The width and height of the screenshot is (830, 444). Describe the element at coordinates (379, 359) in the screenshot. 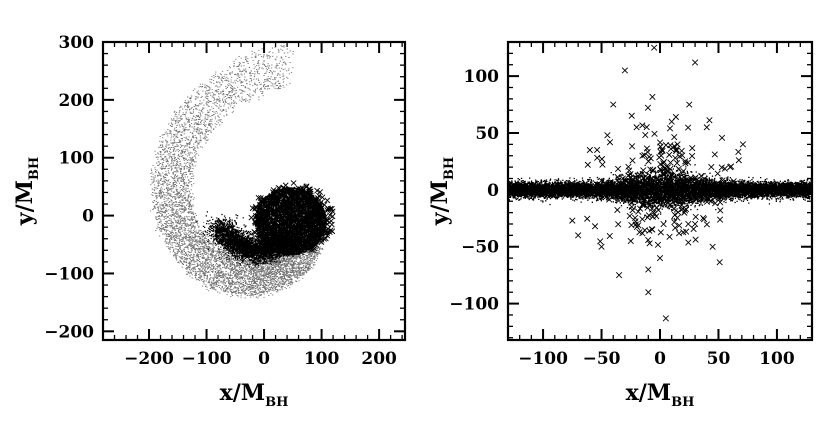

I see `x-tick-label: 200` at that location.